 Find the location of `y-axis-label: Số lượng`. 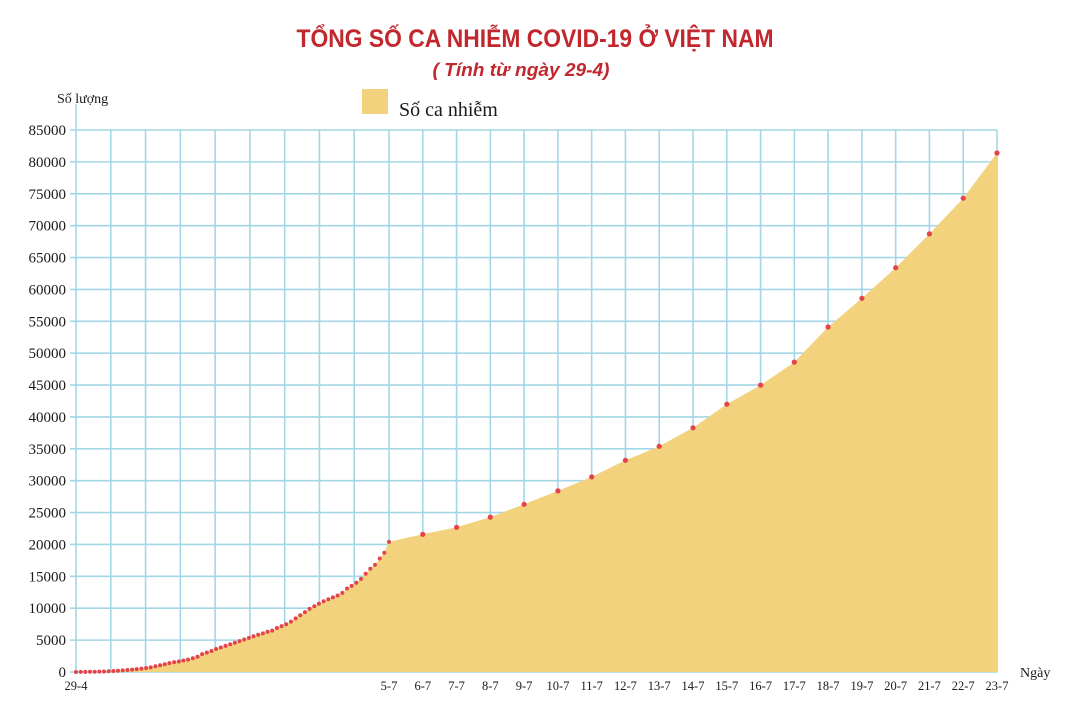

y-axis-label: Số lượng is located at coordinates (82, 99).